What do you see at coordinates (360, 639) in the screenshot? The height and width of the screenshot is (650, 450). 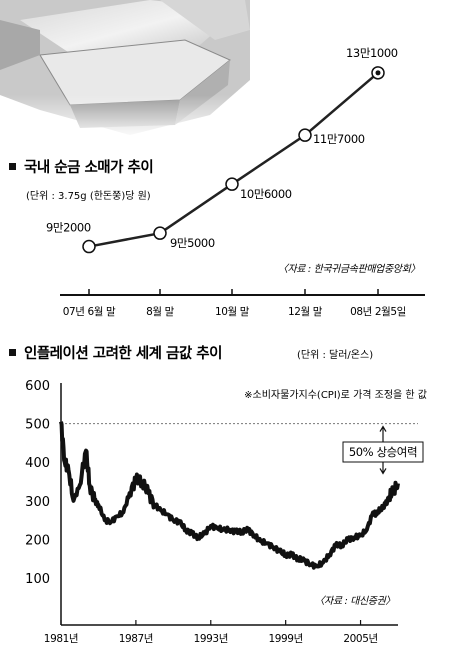 I see `chart-2-x-tick-label: 2005년` at bounding box center [360, 639].